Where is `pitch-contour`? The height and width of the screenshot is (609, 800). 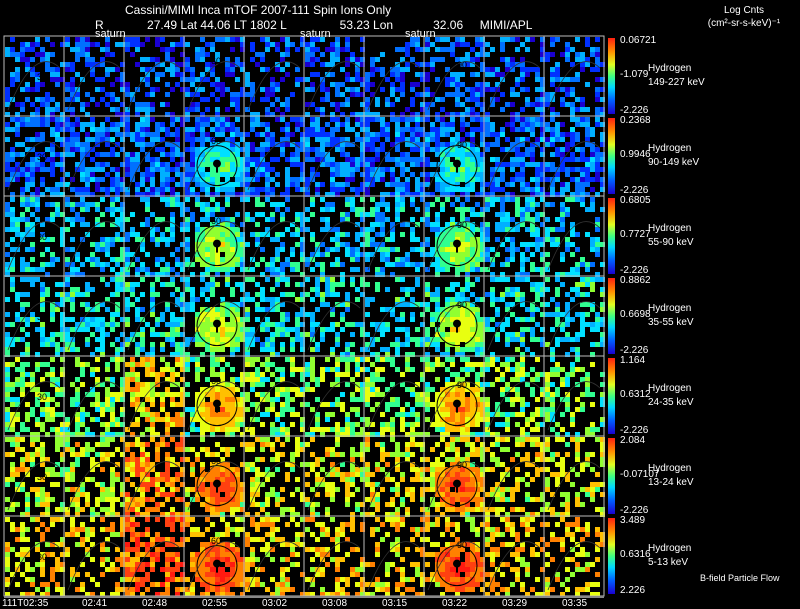
pitch-contour is located at coordinates (217, 326).